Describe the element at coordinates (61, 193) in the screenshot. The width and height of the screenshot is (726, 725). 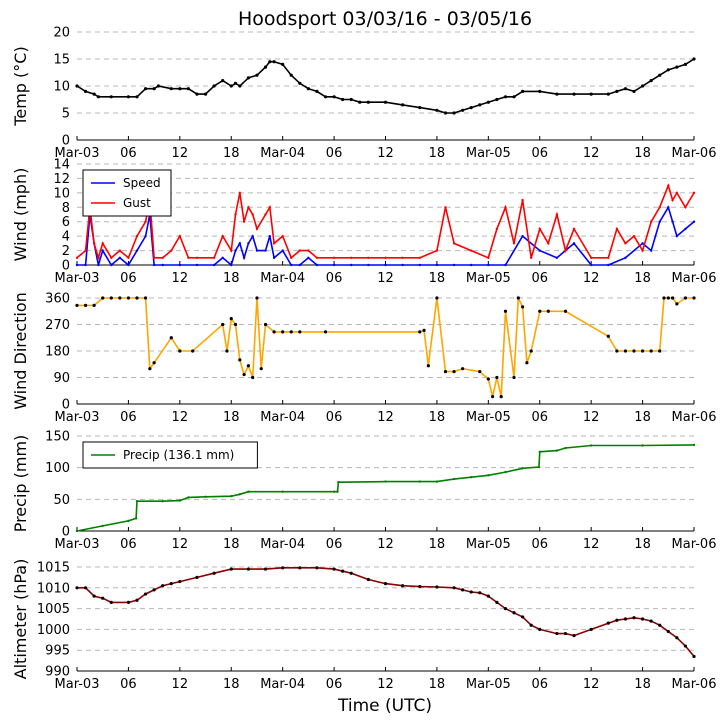
I see `y-tick-label: 10` at that location.